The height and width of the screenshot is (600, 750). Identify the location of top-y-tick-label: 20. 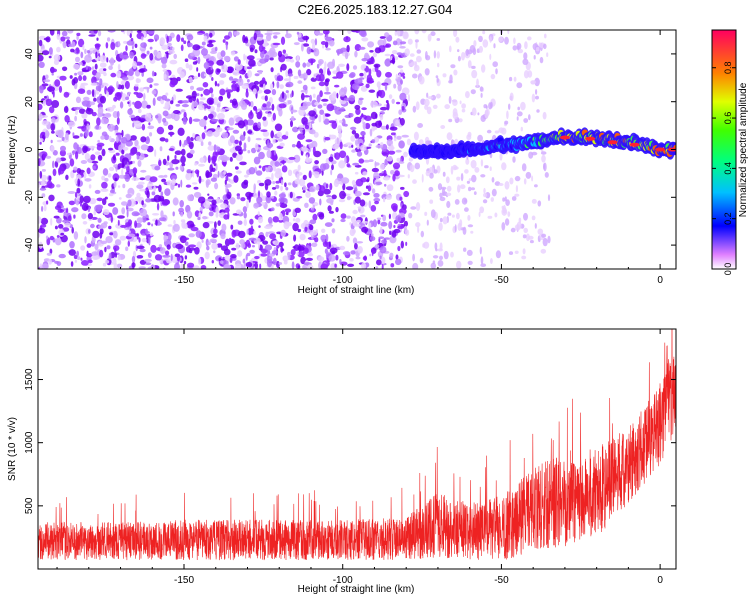
(29, 102).